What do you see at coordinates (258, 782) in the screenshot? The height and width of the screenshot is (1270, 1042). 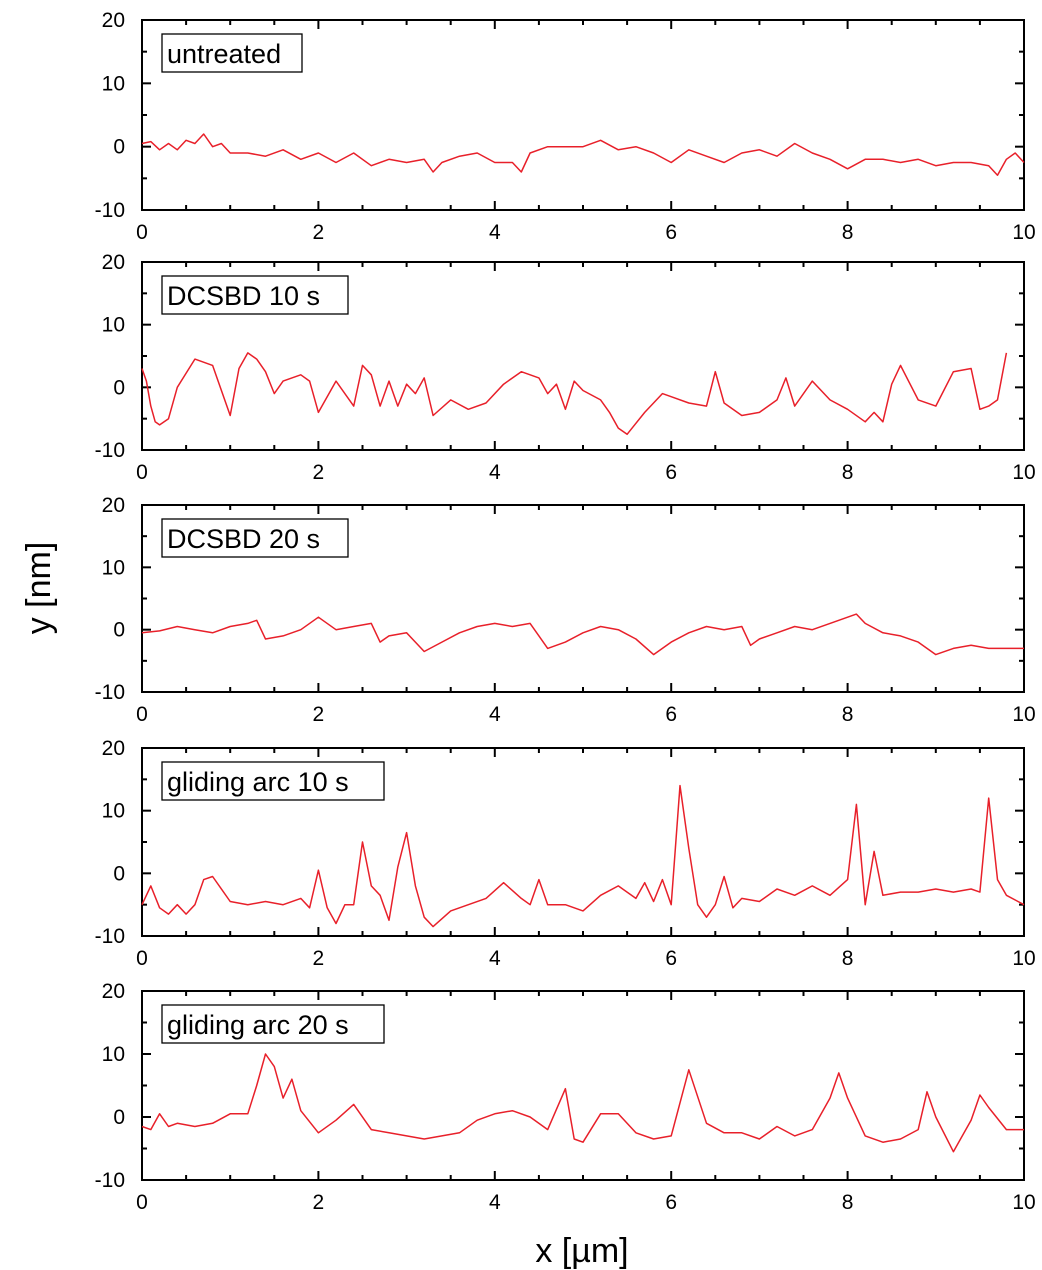 I see `panel-label: gliding arc 10 s` at bounding box center [258, 782].